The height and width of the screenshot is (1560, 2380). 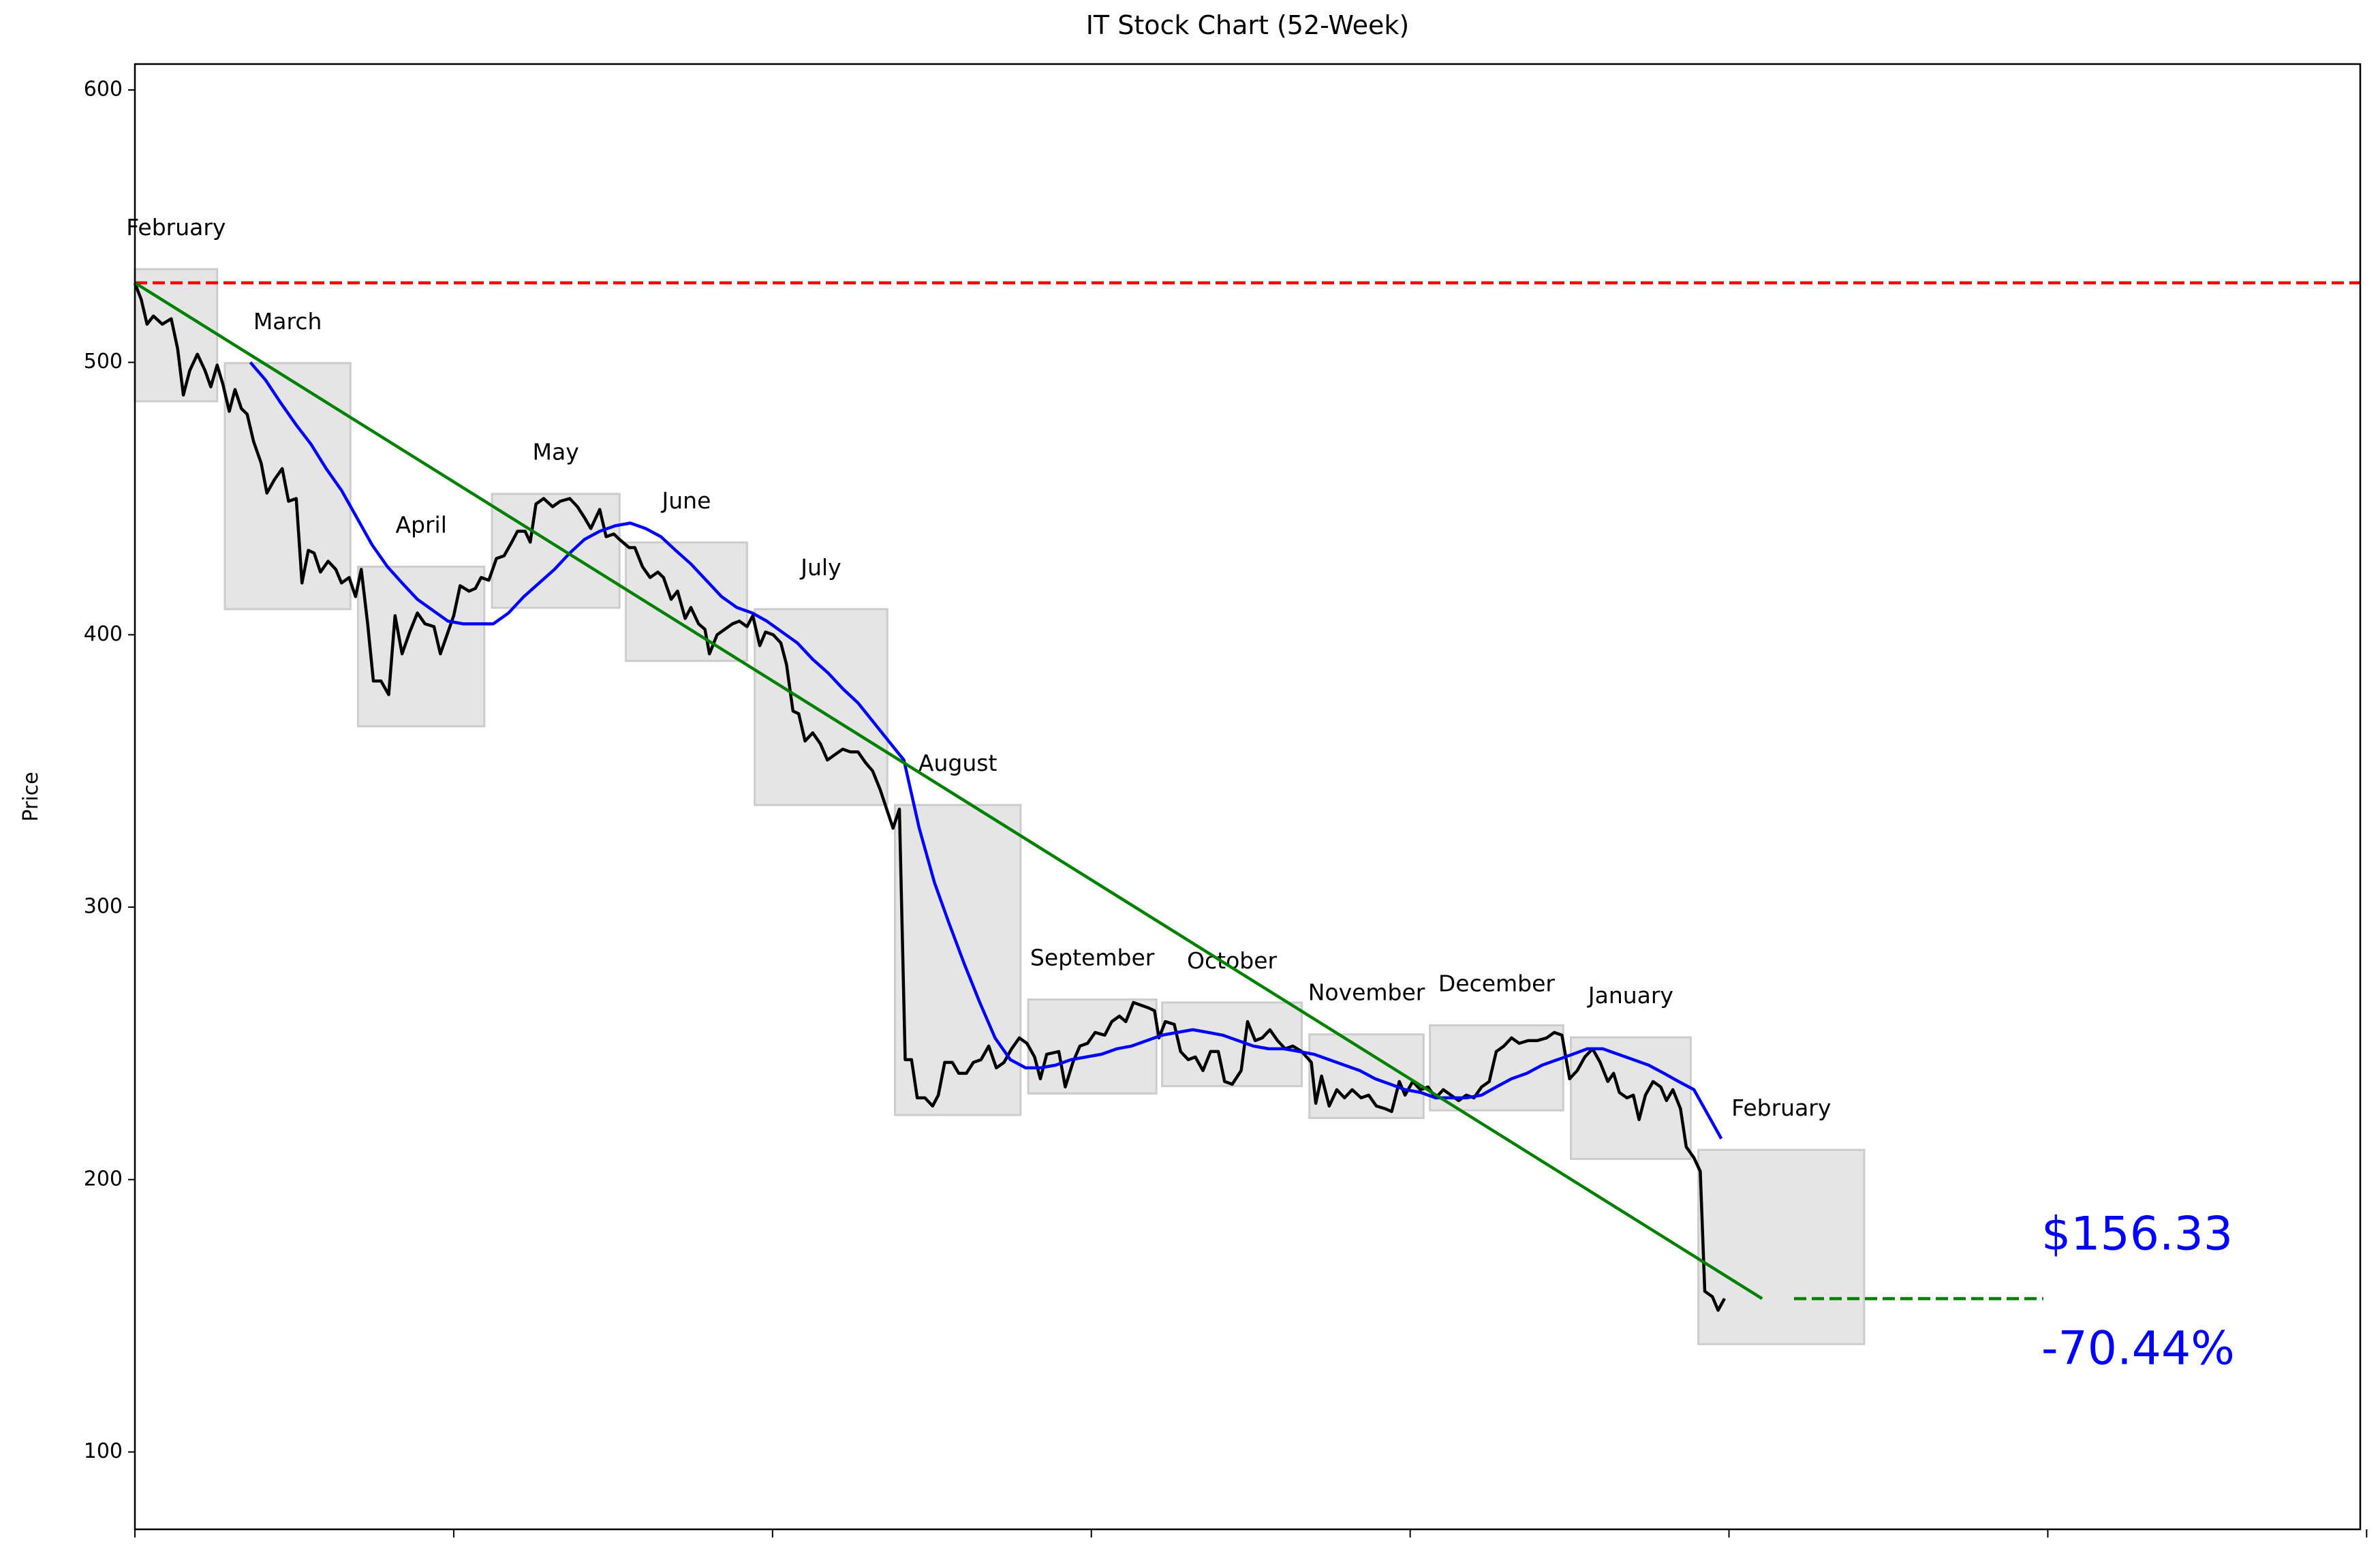 I want to click on y-tick-label: 400, so click(x=103, y=634).